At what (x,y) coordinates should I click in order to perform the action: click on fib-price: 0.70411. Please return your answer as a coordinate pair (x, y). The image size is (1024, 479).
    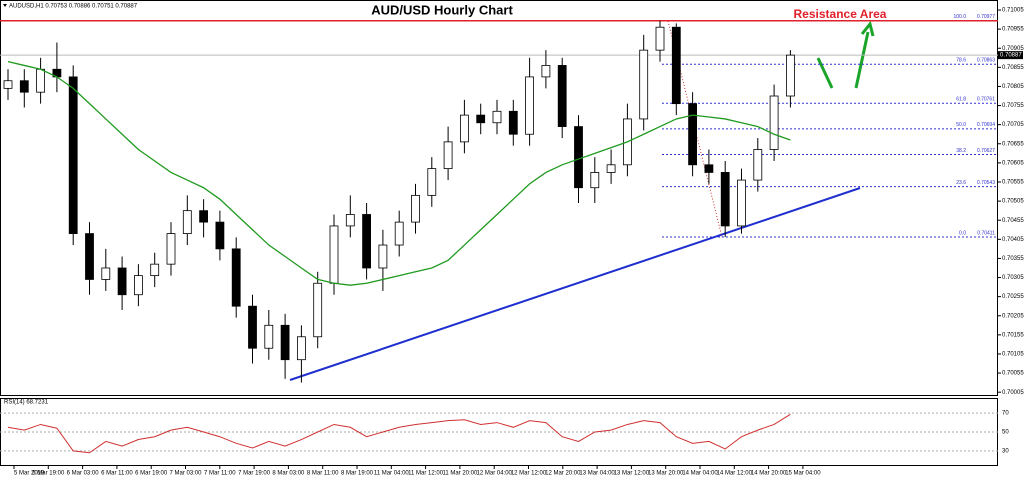
    Looking at the image, I should click on (986, 233).